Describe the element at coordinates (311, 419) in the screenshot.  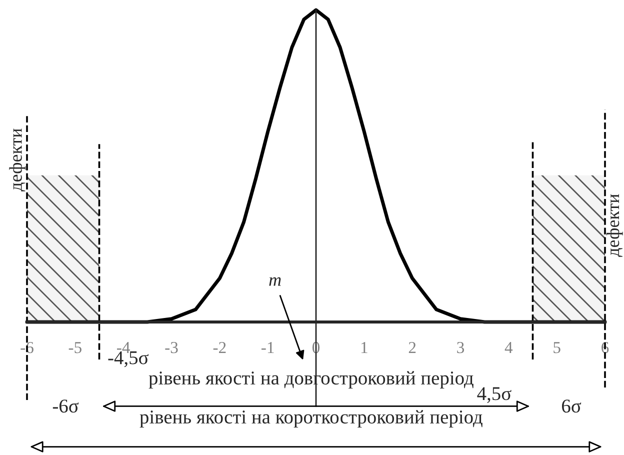
I see `text: рівень якості на короткостроковий період` at that location.